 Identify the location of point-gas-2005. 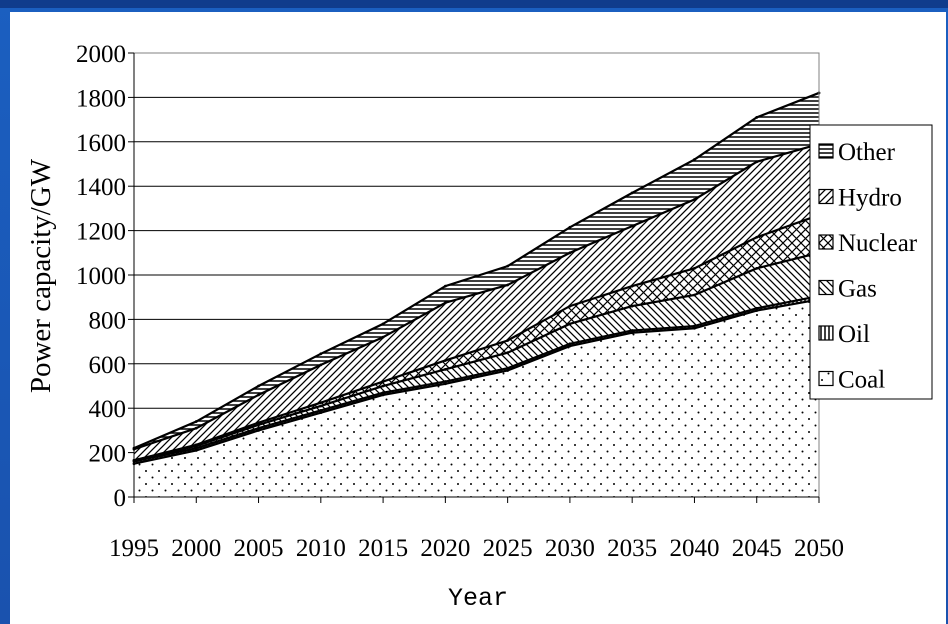
(258, 425).